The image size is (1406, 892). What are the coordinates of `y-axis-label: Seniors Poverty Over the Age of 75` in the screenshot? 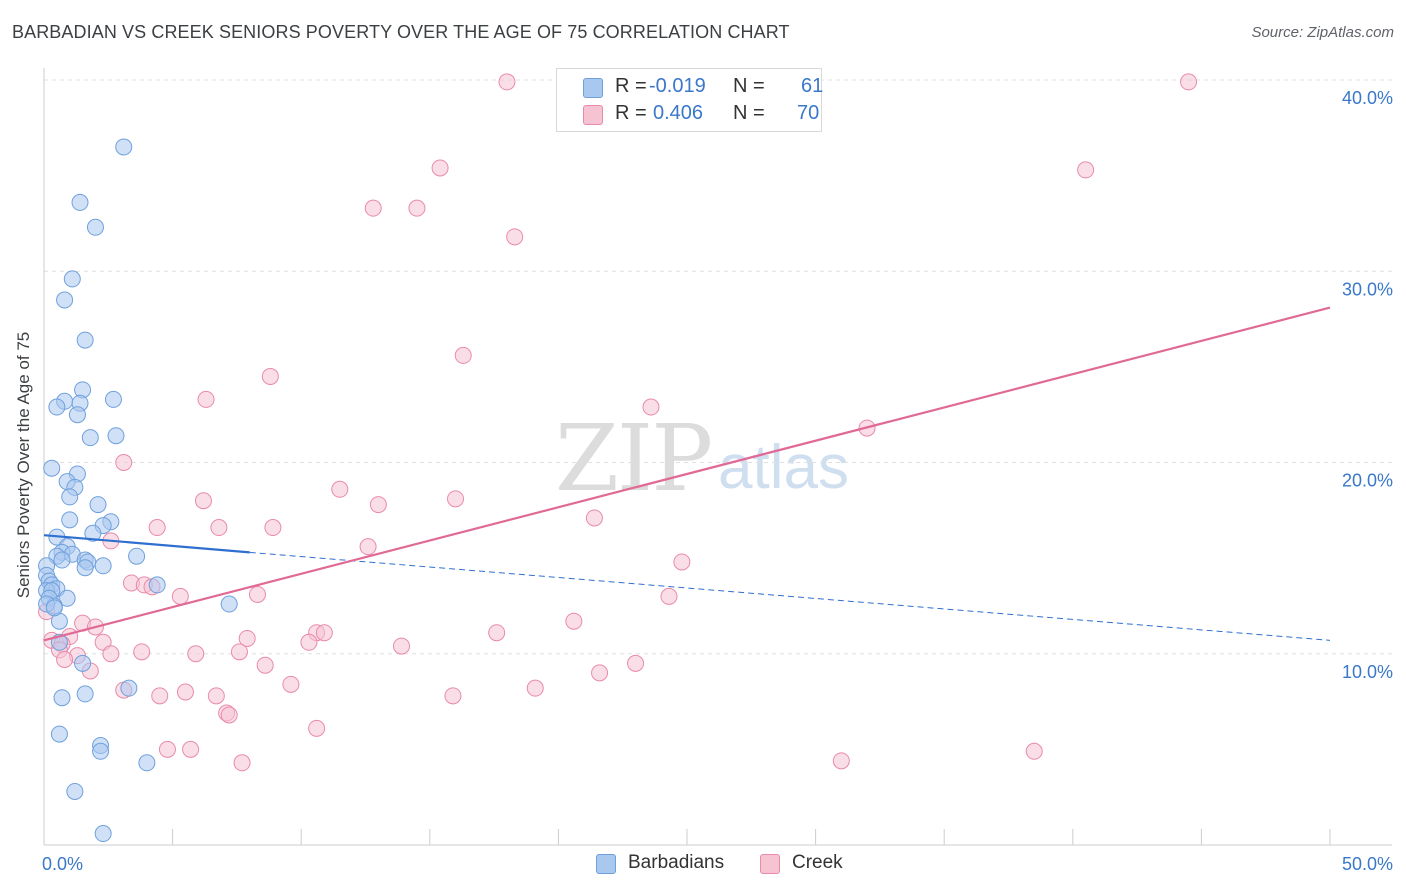 It's located at (23, 465).